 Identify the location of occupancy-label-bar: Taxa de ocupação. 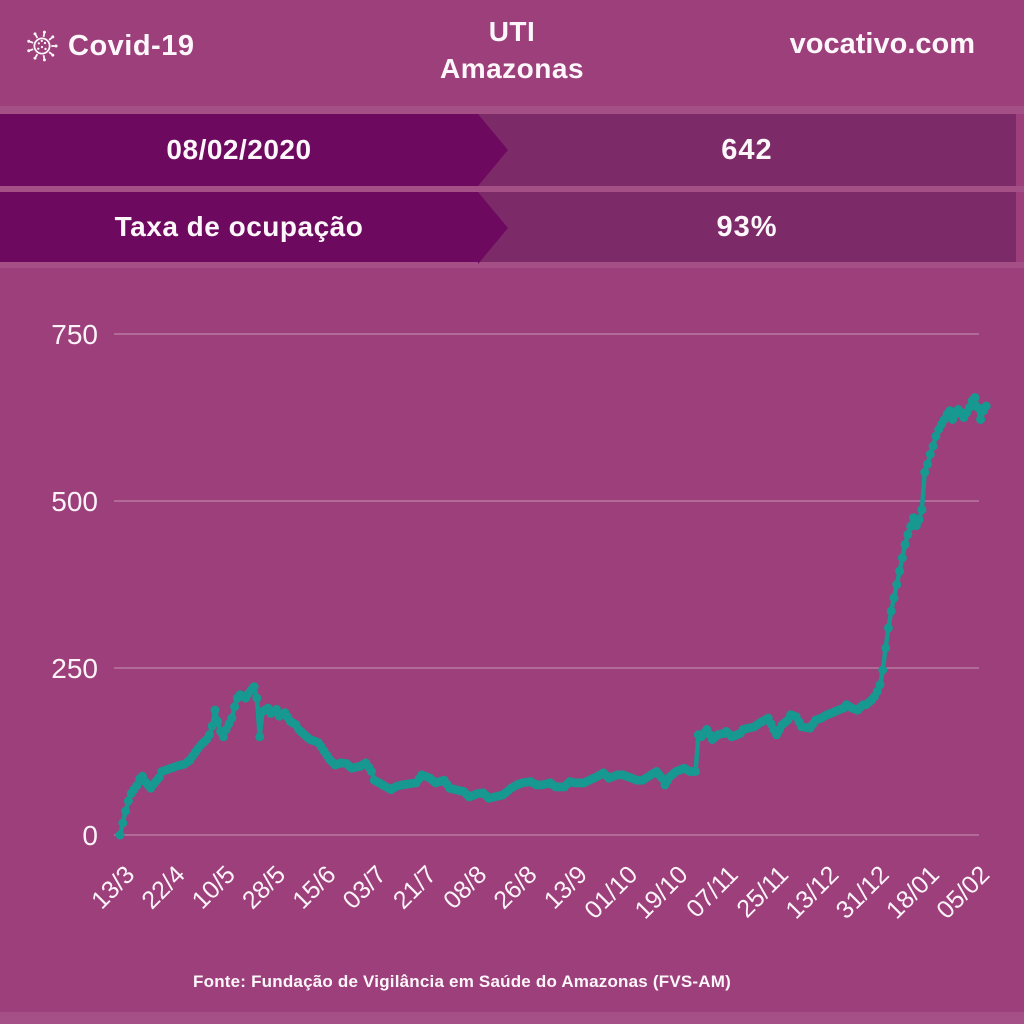
(239, 227).